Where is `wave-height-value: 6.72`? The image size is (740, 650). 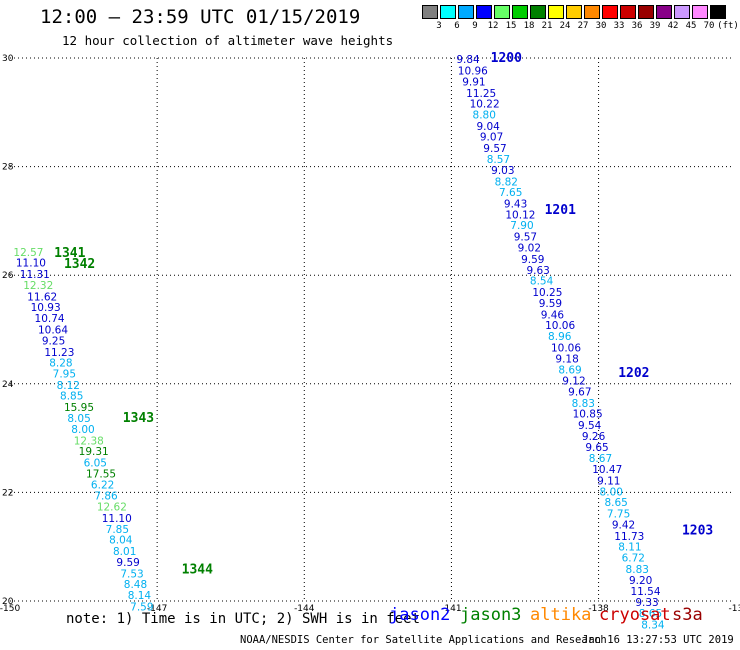 wave-height-value: 6.72 is located at coordinates (633, 559).